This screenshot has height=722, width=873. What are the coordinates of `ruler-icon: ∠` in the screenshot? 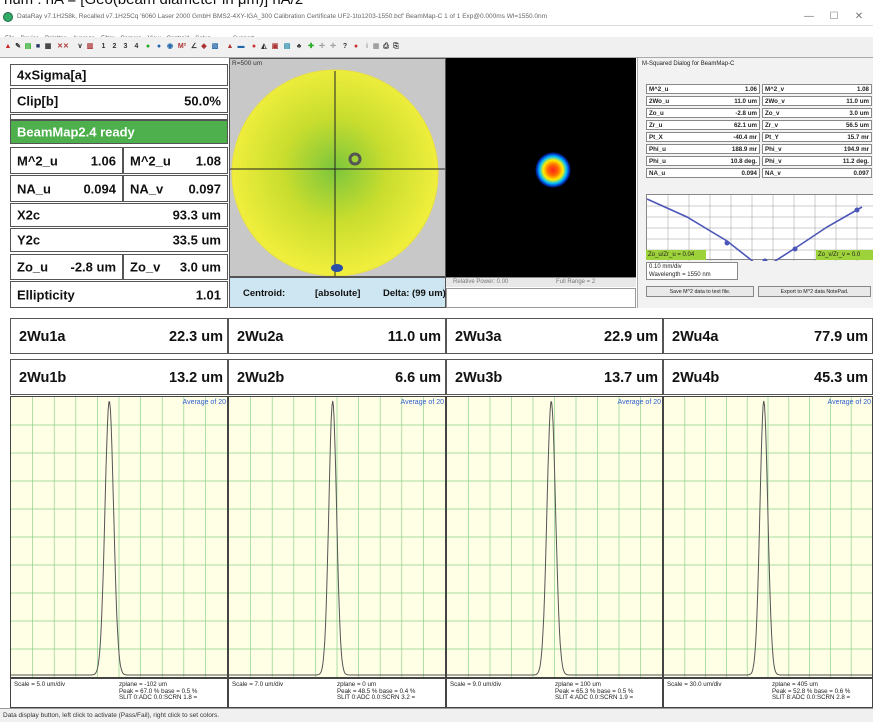 It's located at (194, 46).